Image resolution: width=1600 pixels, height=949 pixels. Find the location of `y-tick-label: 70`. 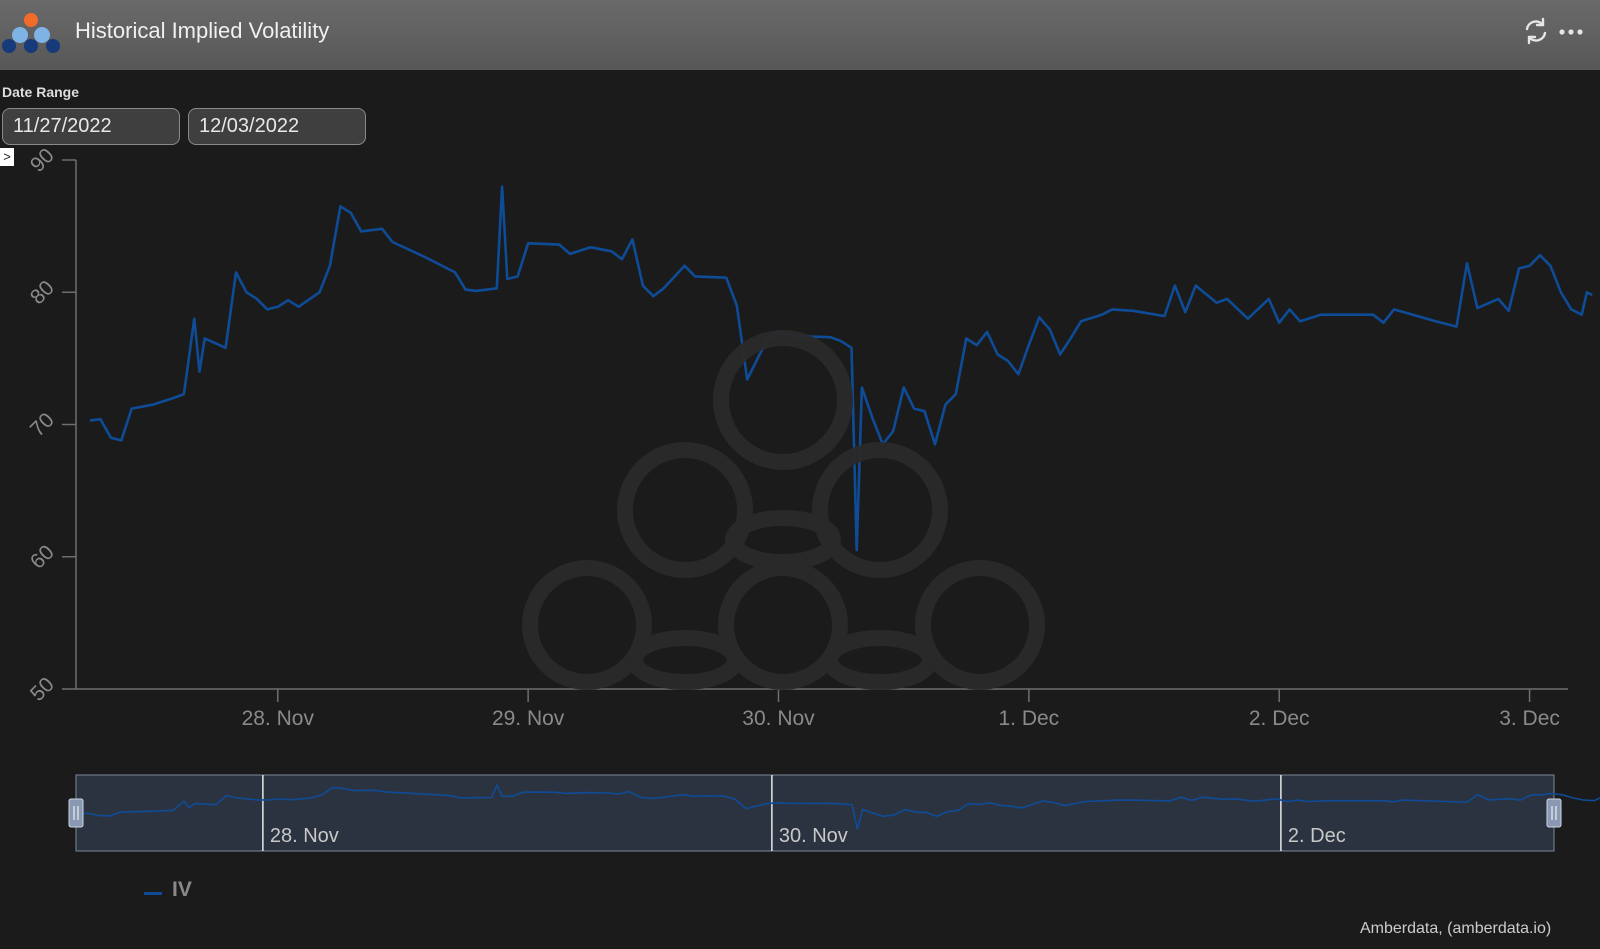

y-tick-label: 70 is located at coordinates (42, 424).